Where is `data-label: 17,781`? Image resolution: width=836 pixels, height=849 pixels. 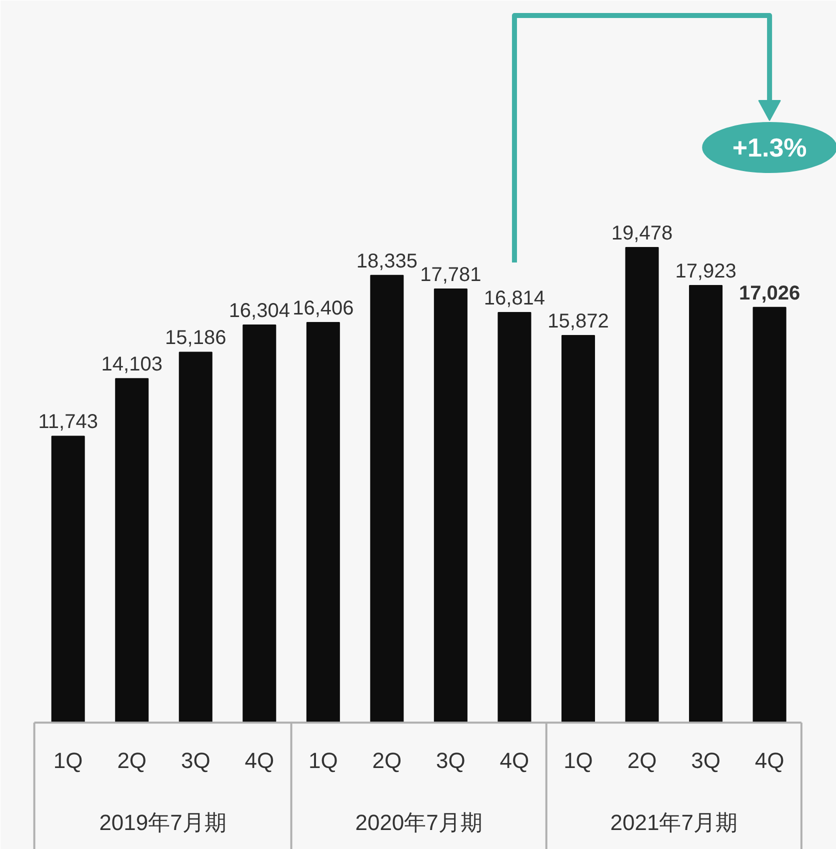
data-label: 17,781 is located at coordinates (451, 275).